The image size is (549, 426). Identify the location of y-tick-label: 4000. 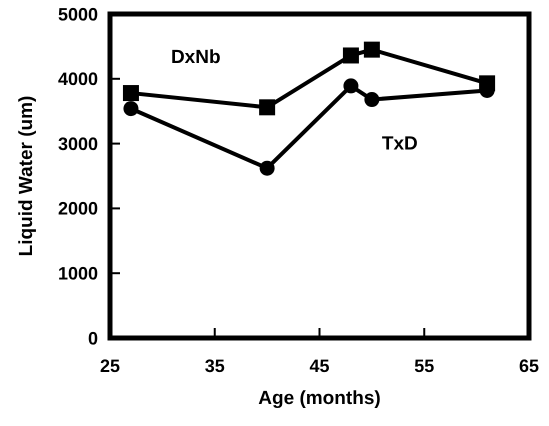
(78, 79).